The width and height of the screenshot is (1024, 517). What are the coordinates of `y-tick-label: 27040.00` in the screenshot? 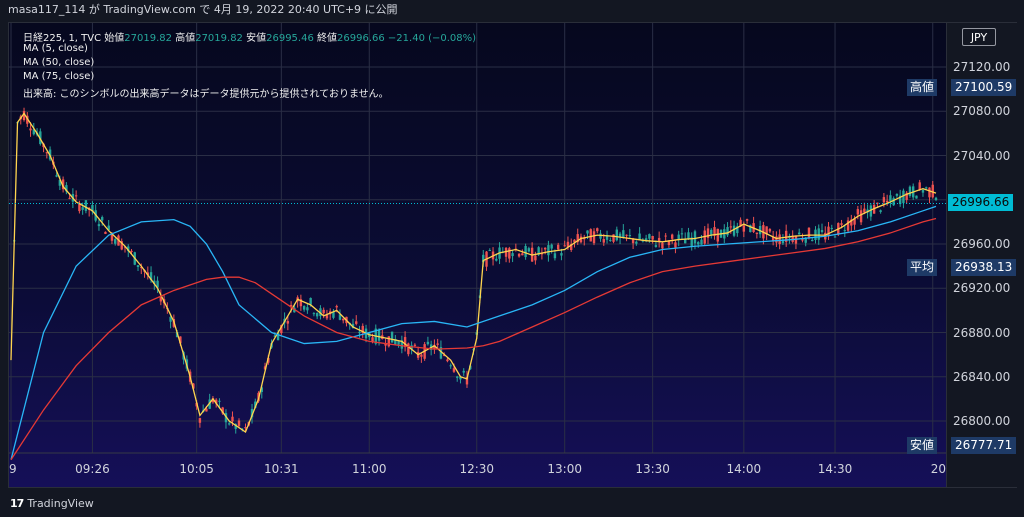 It's located at (982, 155).